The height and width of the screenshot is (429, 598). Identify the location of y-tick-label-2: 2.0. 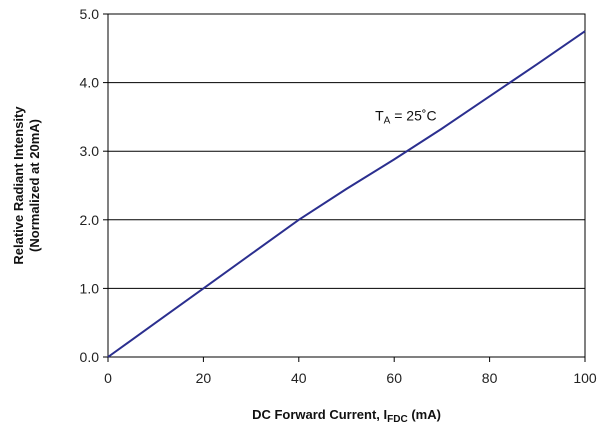
(90, 220).